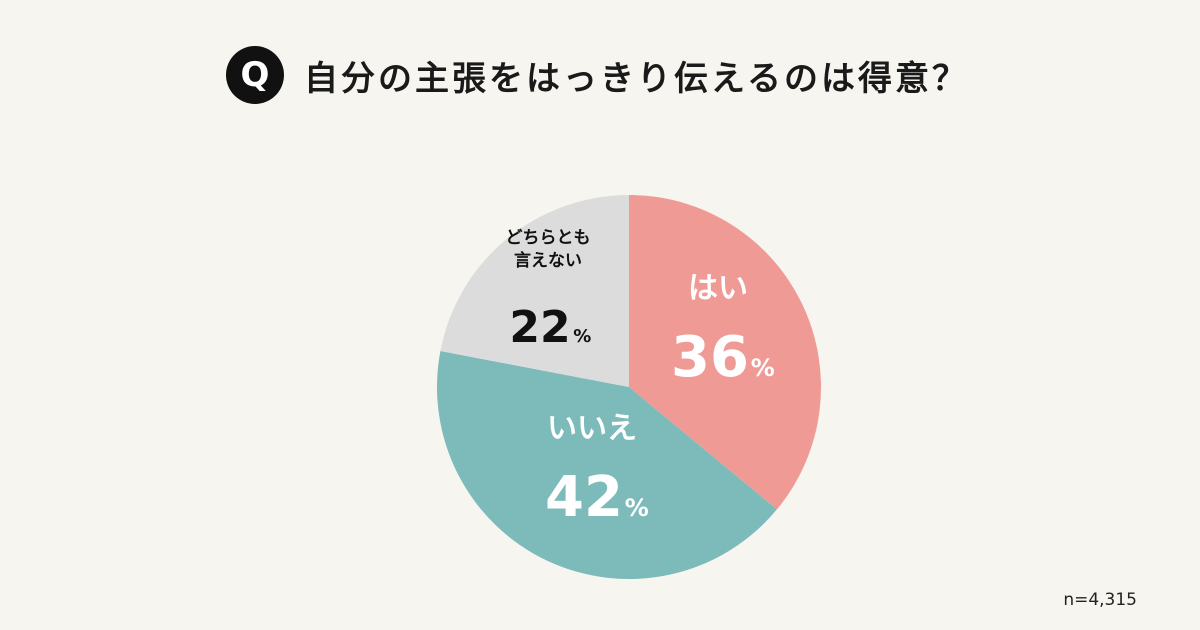 This screenshot has height=630, width=1200. I want to click on slice-label-group: はい 36%, so click(723, 330).